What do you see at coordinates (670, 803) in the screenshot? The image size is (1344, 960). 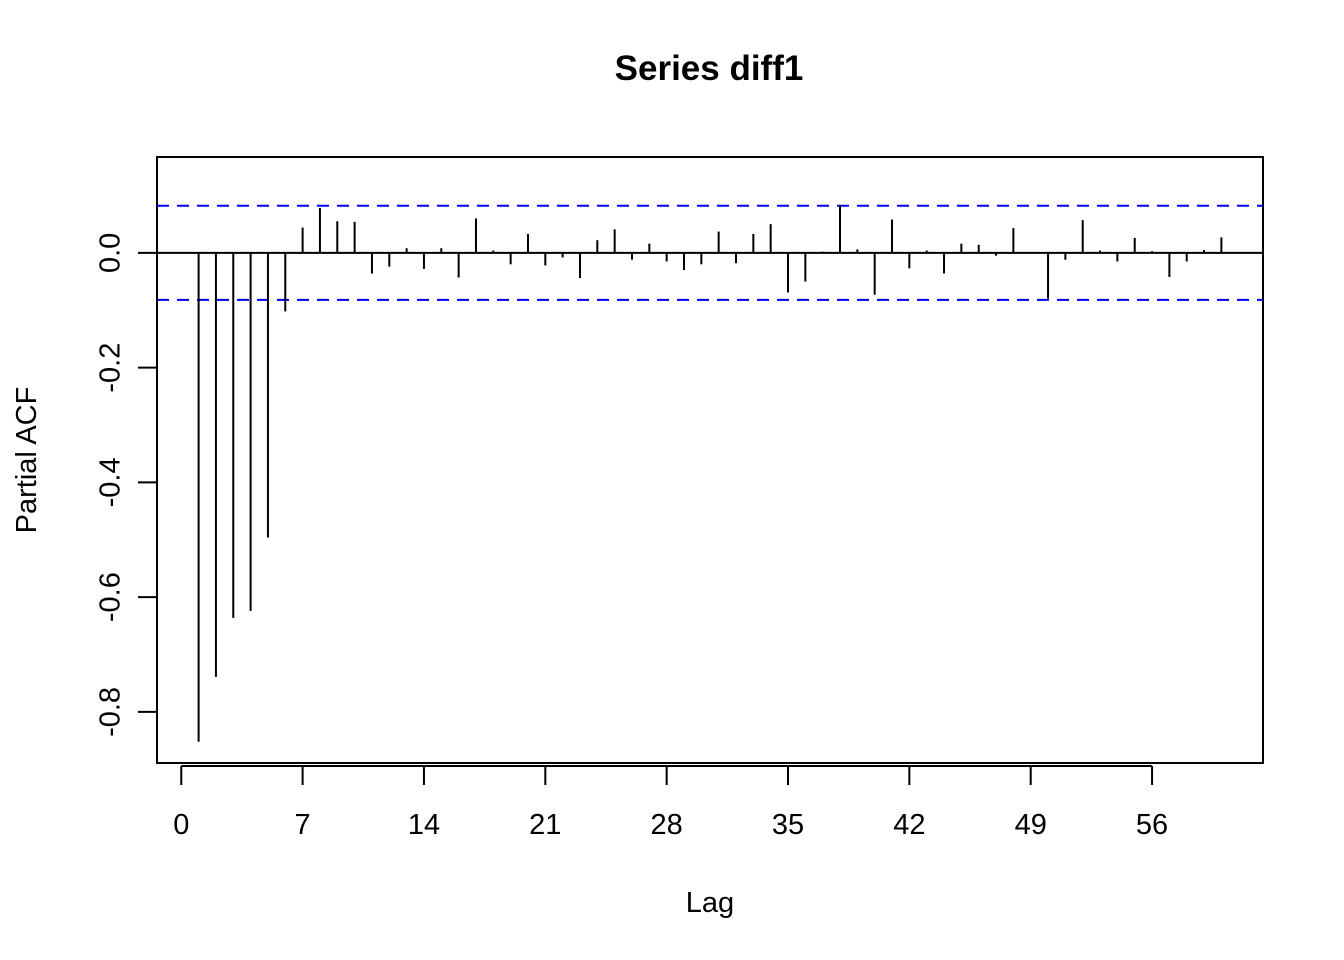 I see `x-axis: 0 7 14 21 28 35 42 49 56` at bounding box center [670, 803].